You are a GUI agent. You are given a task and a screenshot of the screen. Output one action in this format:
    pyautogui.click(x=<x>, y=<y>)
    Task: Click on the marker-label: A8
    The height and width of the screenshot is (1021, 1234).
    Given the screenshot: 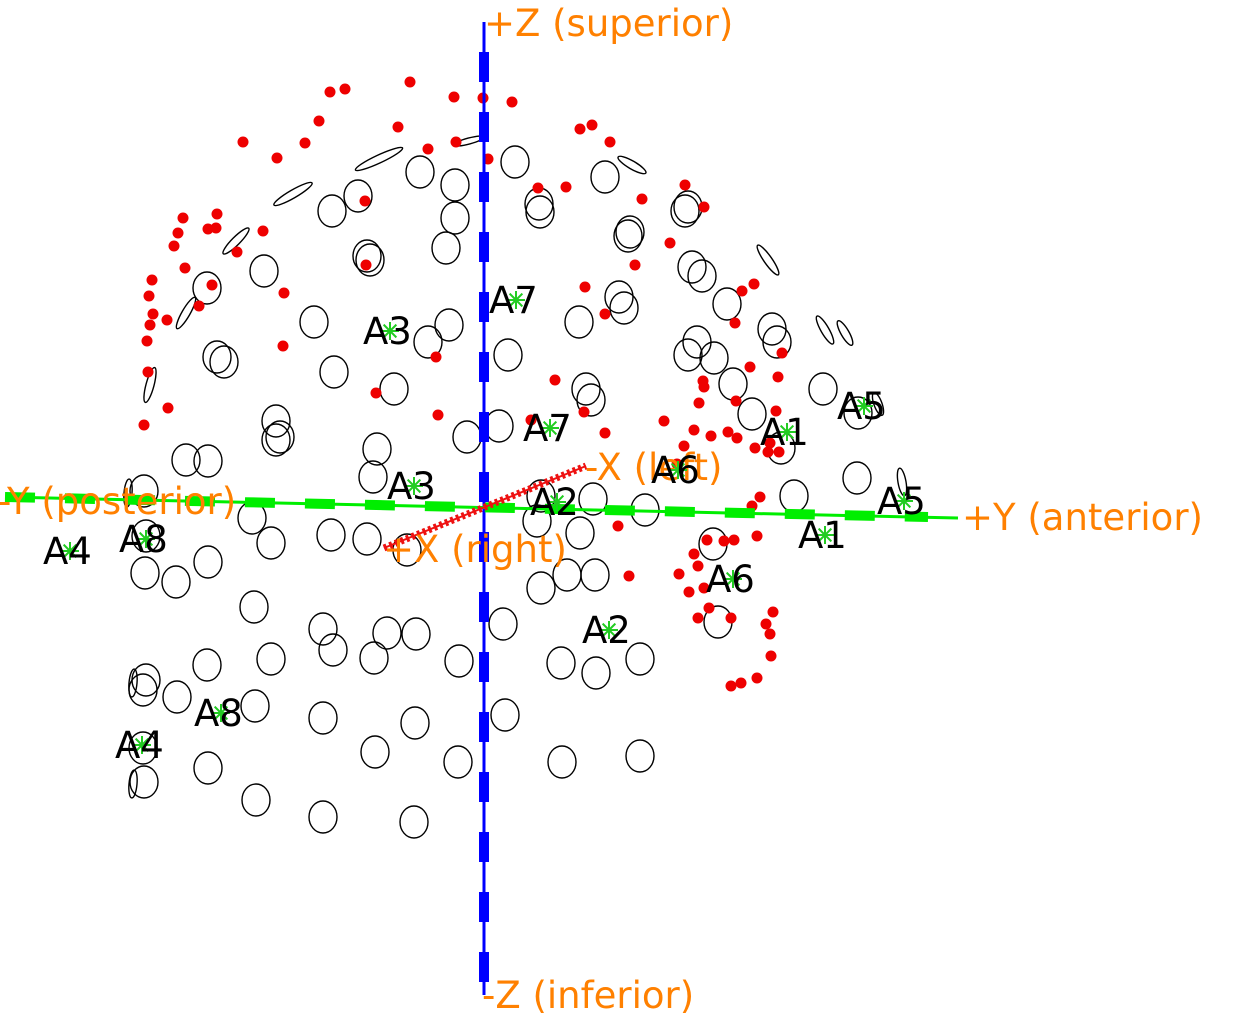 What is the action you would take?
    pyautogui.click(x=143, y=539)
    